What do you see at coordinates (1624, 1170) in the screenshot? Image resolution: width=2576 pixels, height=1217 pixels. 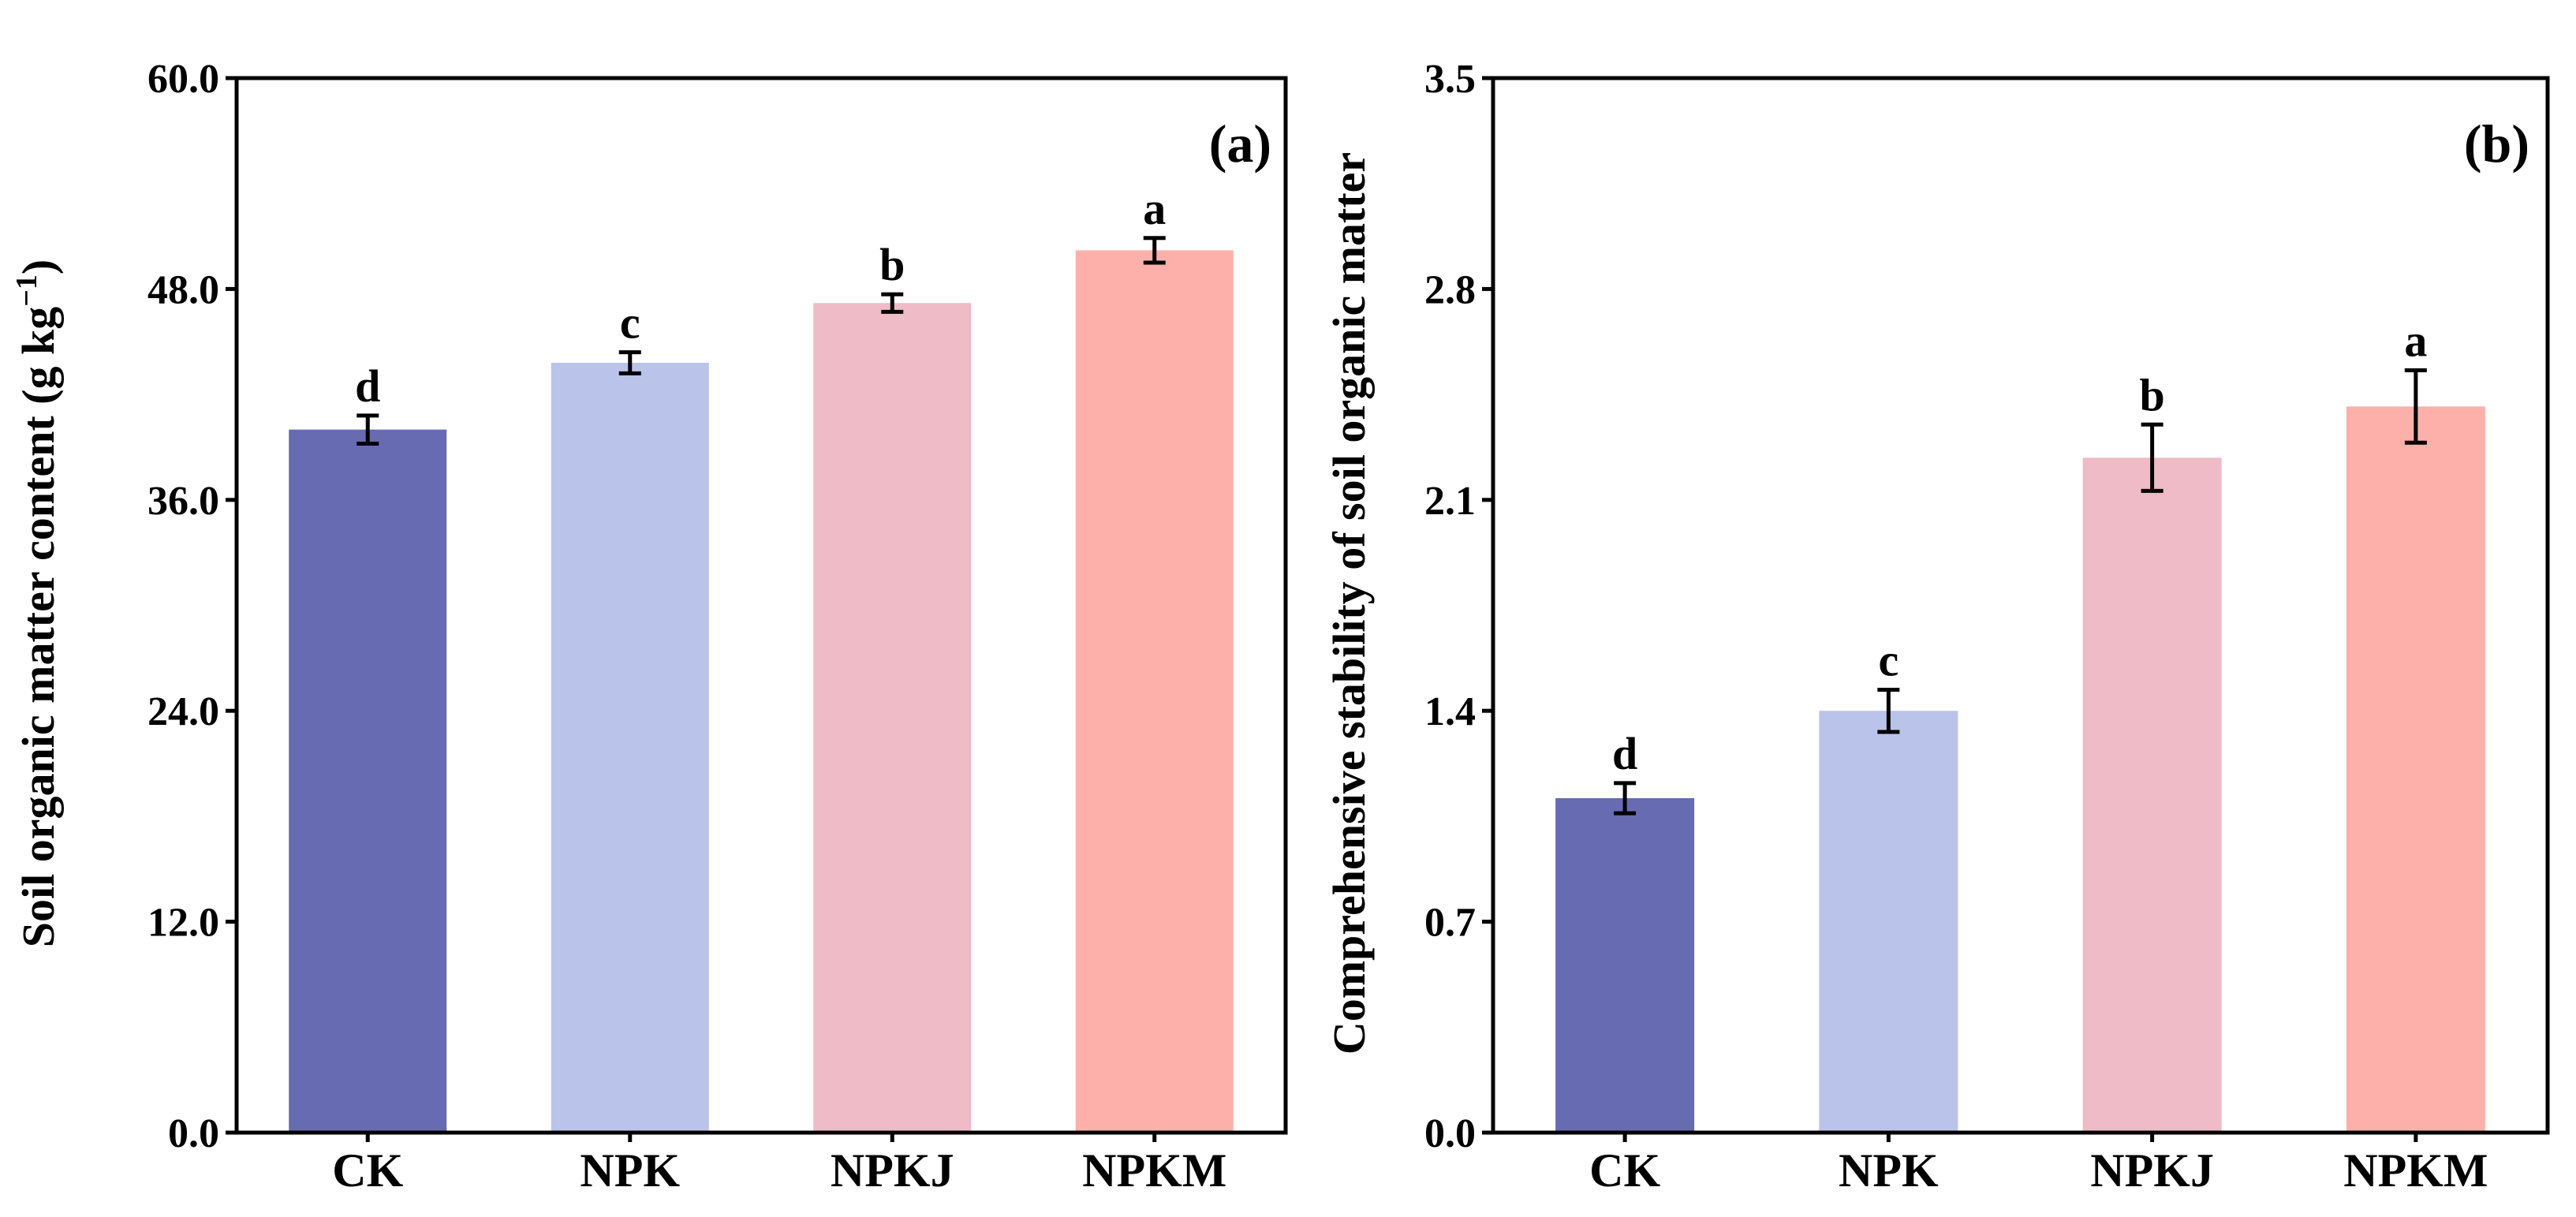 I see `x-tick-label-b-ck: CK` at bounding box center [1624, 1170].